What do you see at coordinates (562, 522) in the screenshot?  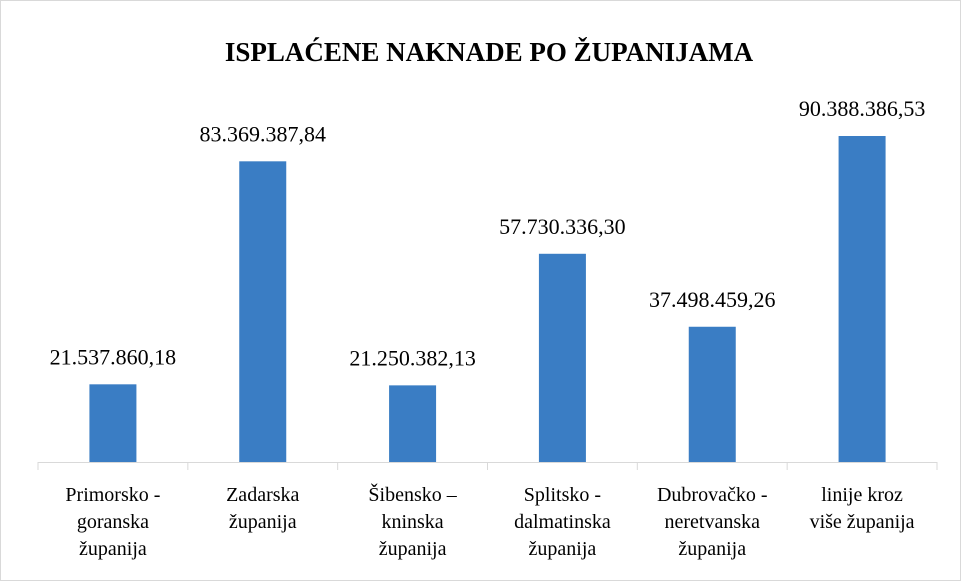 I see `x-tick-label: Splitsko -dalmatinska županija` at bounding box center [562, 522].